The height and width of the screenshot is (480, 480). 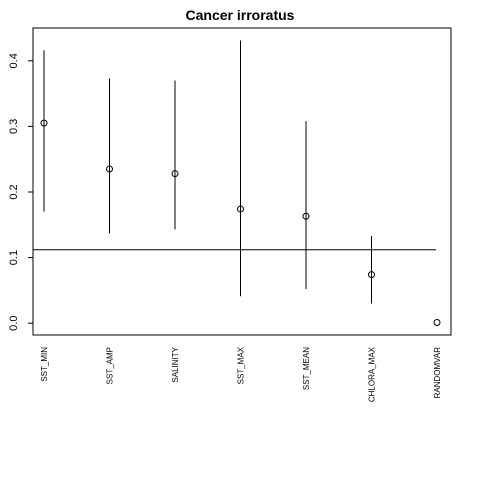 What do you see at coordinates (110, 365) in the screenshot?
I see `x-tick-label: SST_AMP` at bounding box center [110, 365].